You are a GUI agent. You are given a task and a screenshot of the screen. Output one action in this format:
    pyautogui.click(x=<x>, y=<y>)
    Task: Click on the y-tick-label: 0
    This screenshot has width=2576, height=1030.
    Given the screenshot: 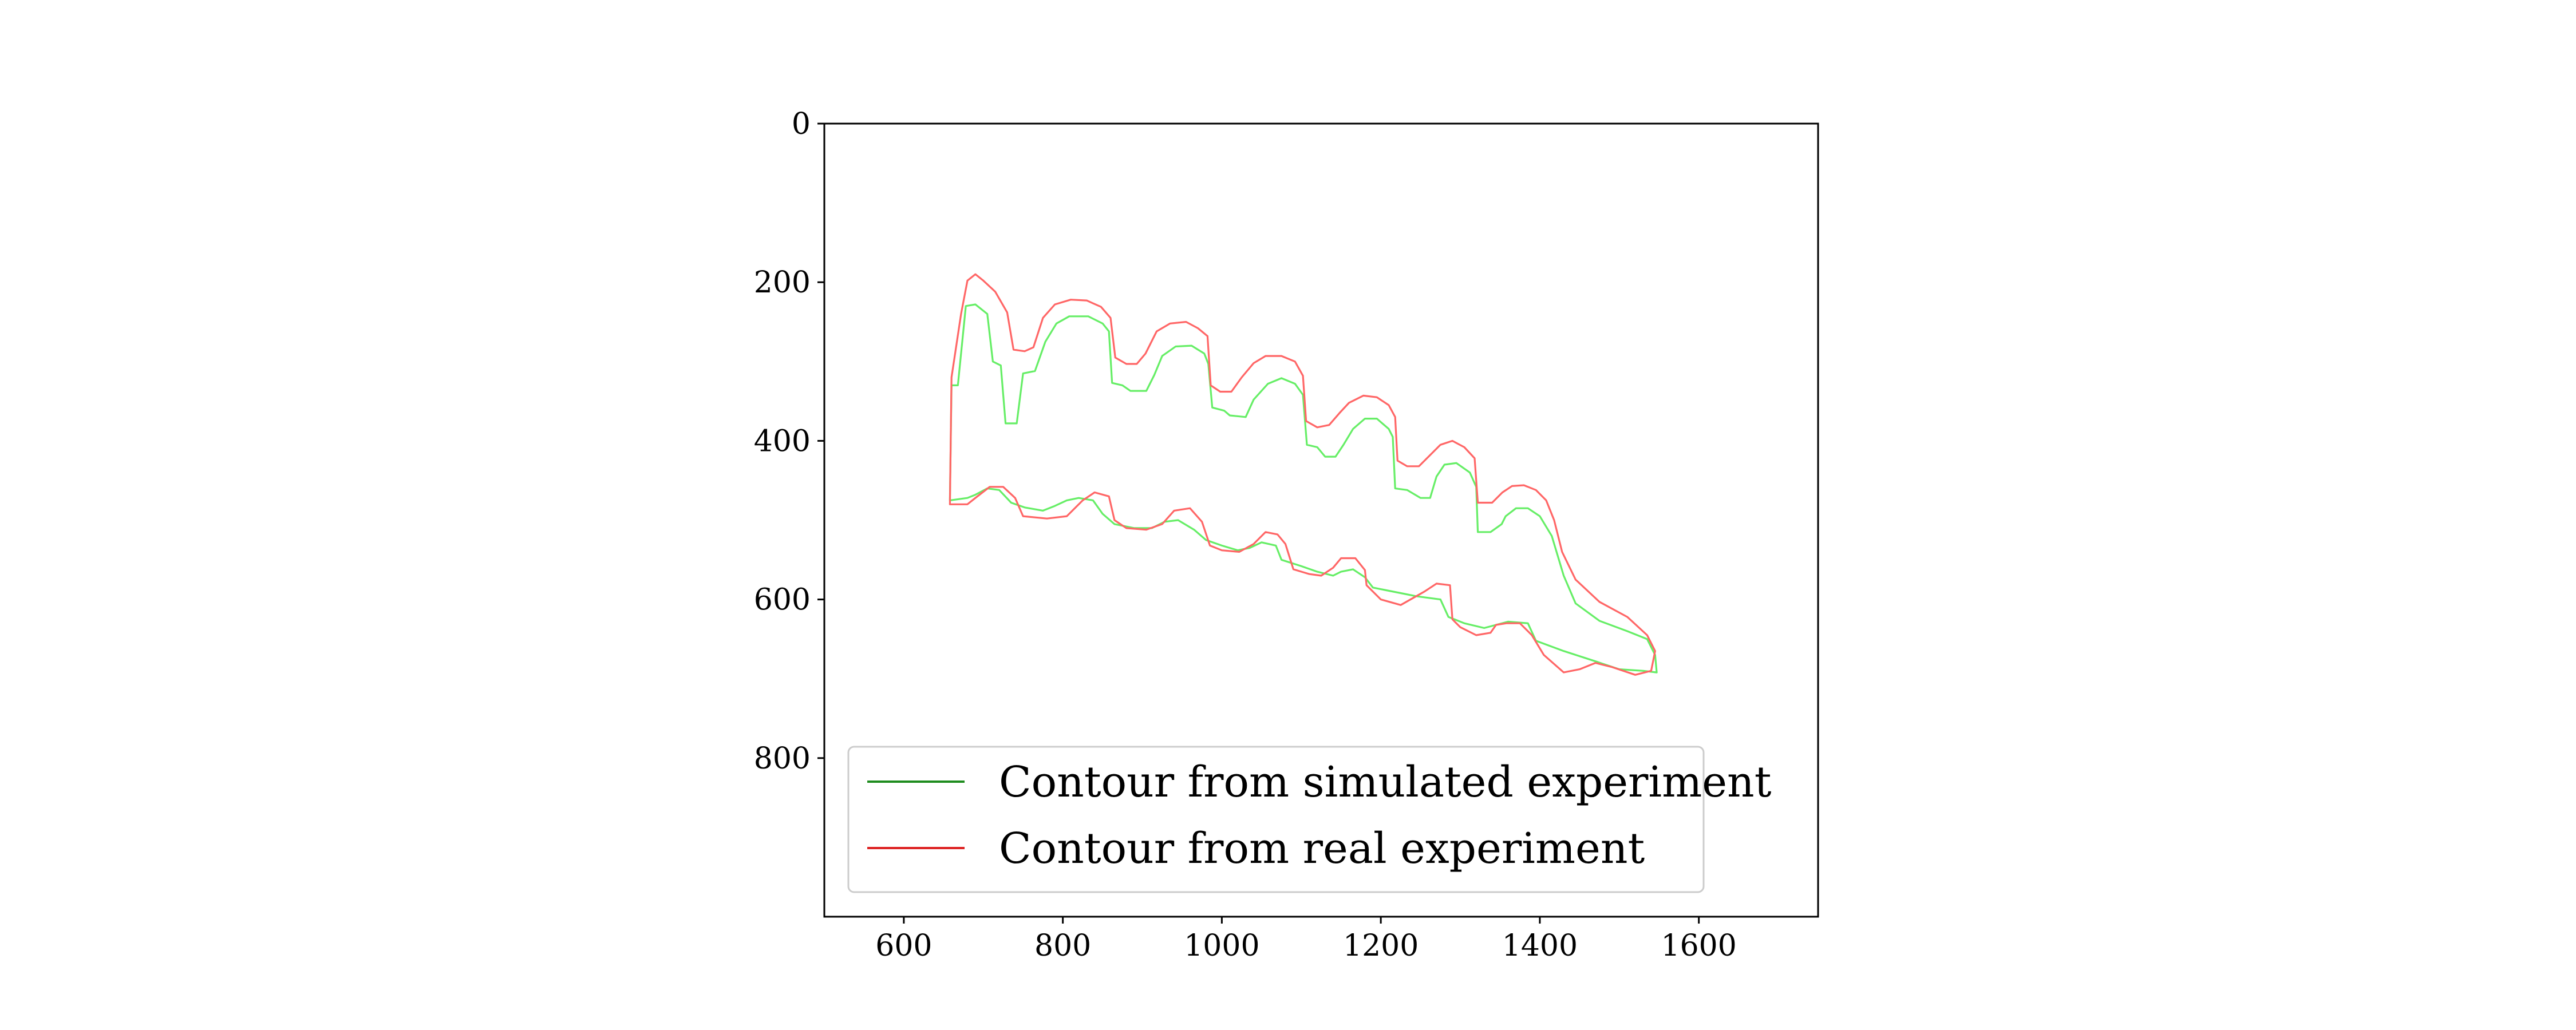 What is the action you would take?
    pyautogui.click(x=801, y=124)
    